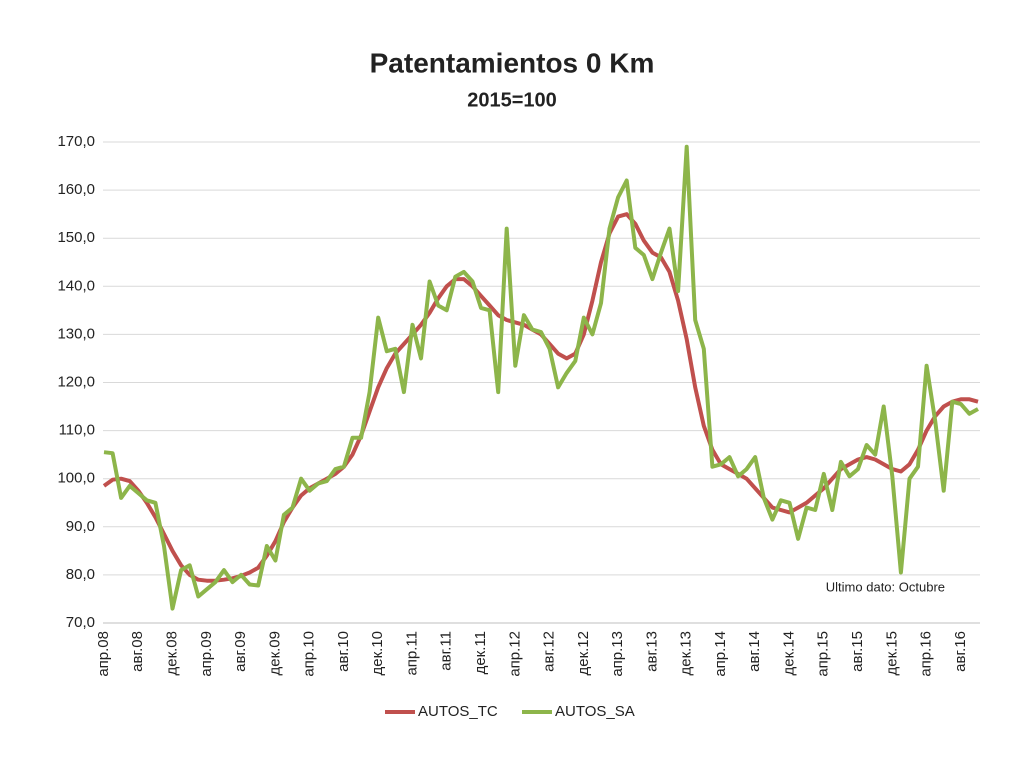  Describe the element at coordinates (77, 430) in the screenshot. I see `y-tick-label: 110,0` at that location.